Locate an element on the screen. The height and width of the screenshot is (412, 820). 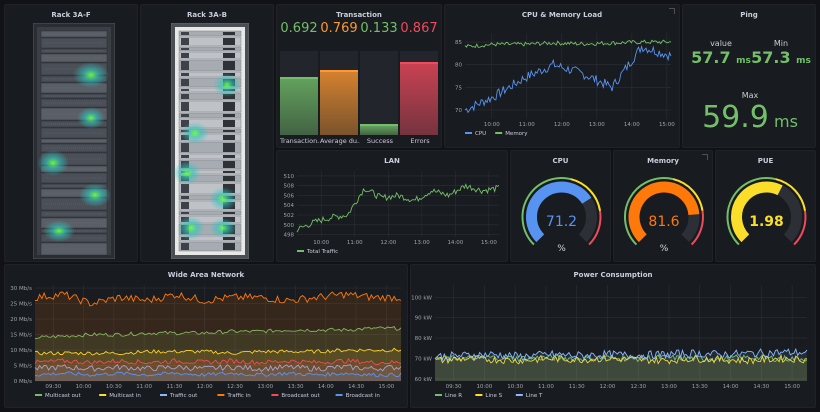
panel-title: CPU is located at coordinates (560, 161).